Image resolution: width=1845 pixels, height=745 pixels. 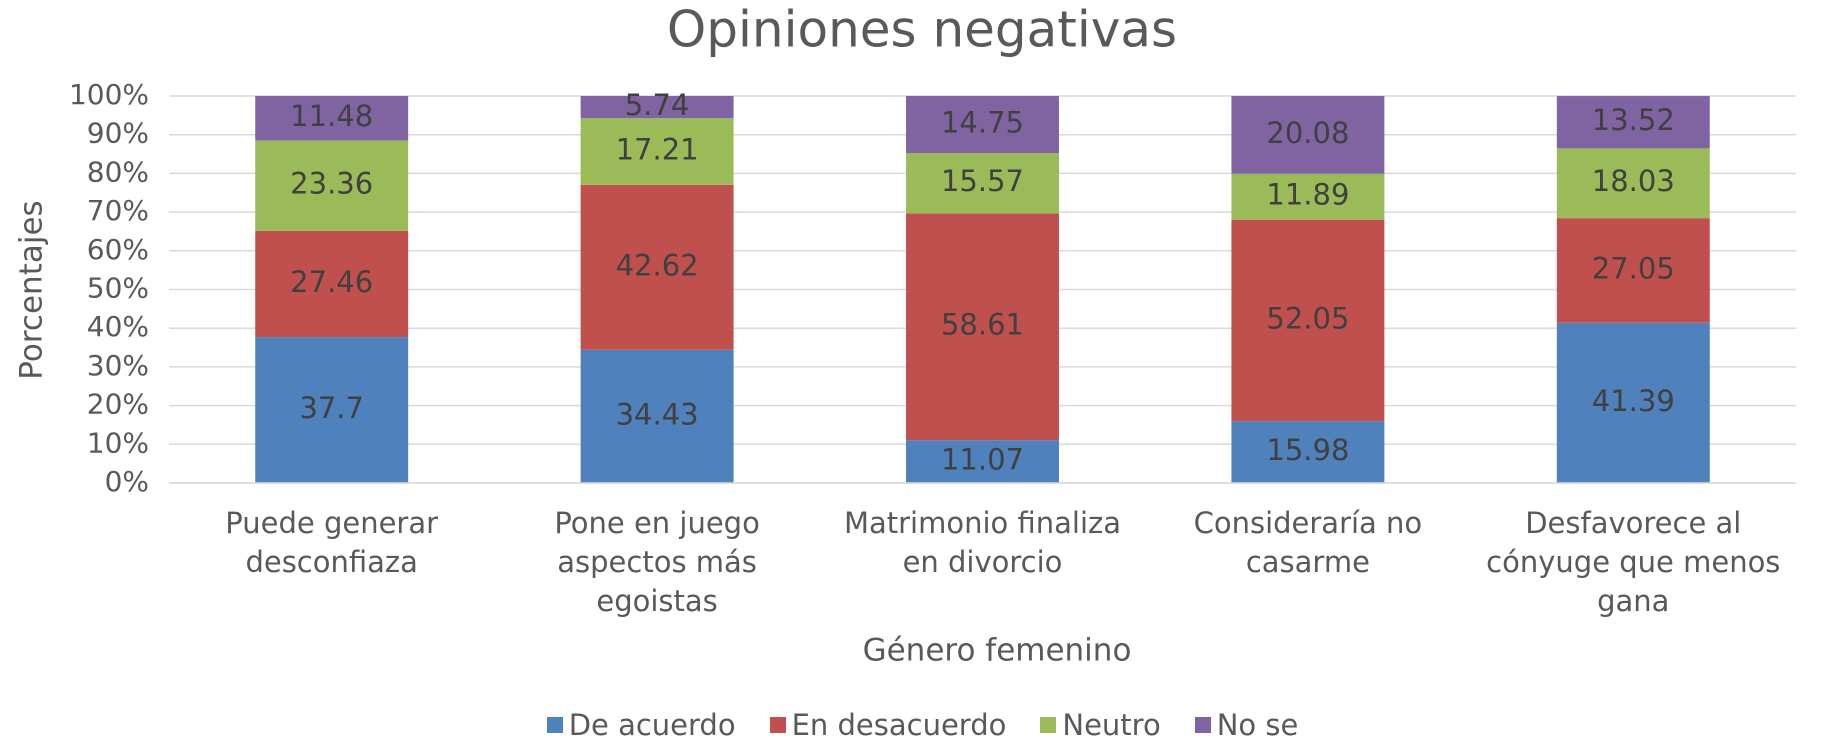 I want to click on chart-title: Opiniones negativas, so click(x=922, y=30).